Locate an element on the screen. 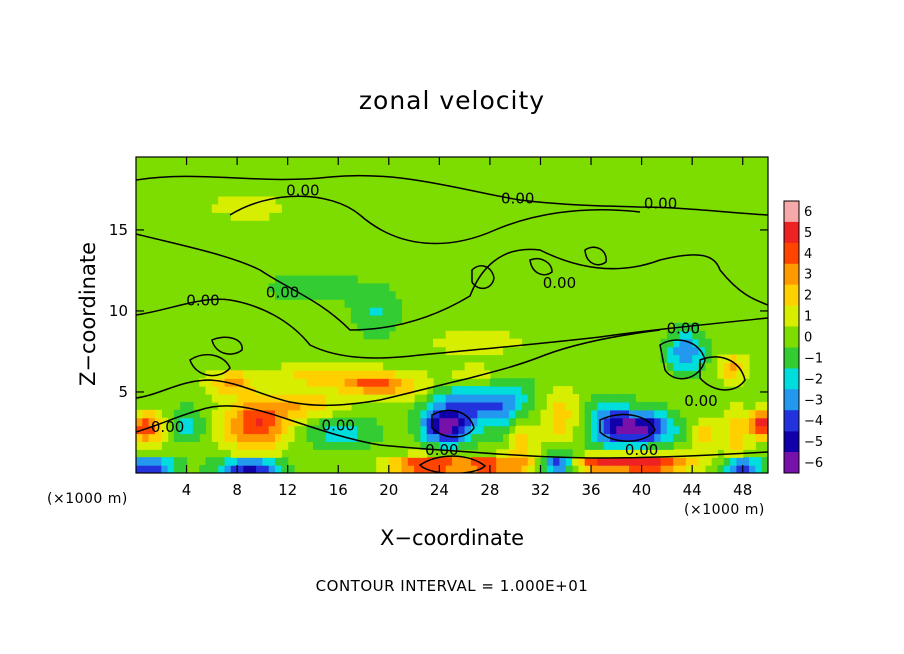 This screenshot has height=654, width=904. x-tick-label: 40 is located at coordinates (641, 490).